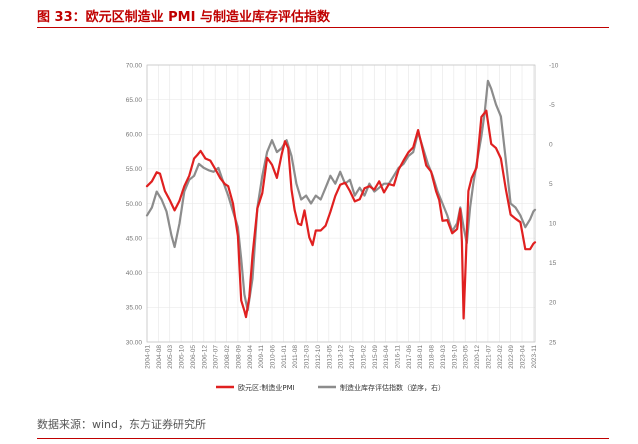 This screenshot has height=444, width=638. I want to click on x-tick-label: 2005-10, so click(182, 357).